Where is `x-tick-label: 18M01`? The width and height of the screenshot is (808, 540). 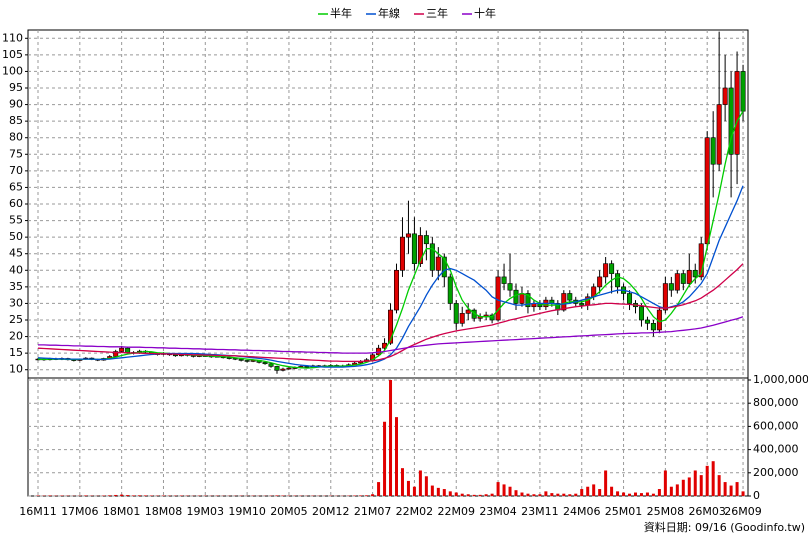
x-tick-label: 18M01 is located at coordinates (122, 511).